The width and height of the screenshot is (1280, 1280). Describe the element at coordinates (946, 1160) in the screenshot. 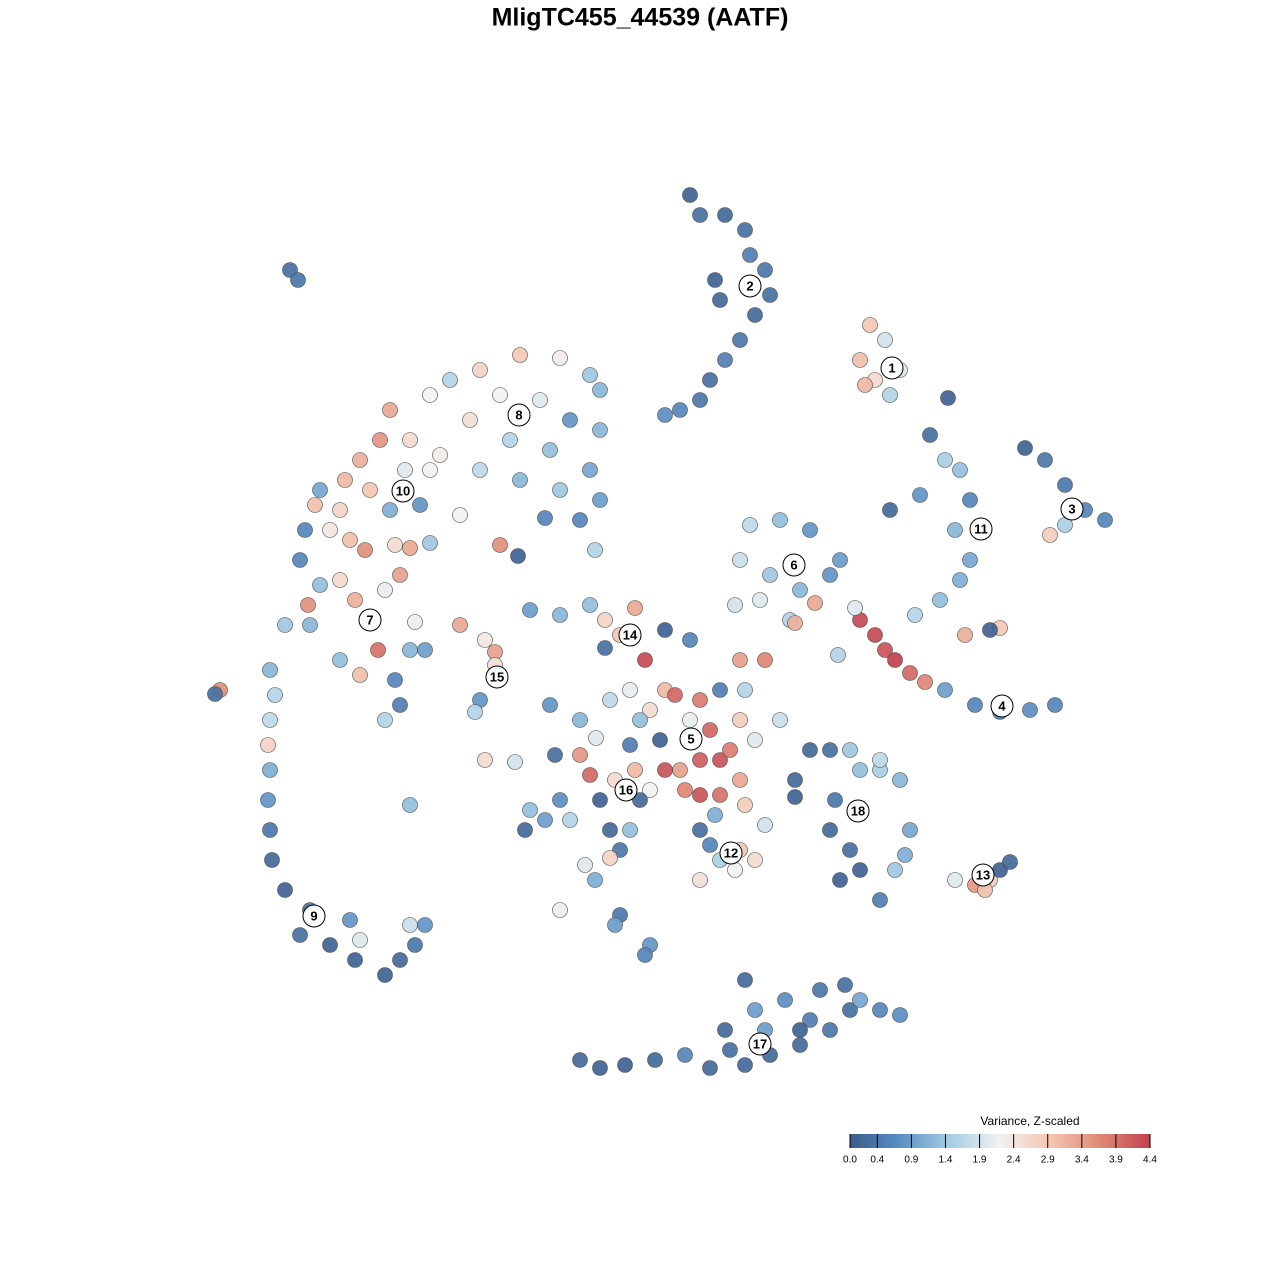

I see `colorbar-tick-label: 1.4` at that location.